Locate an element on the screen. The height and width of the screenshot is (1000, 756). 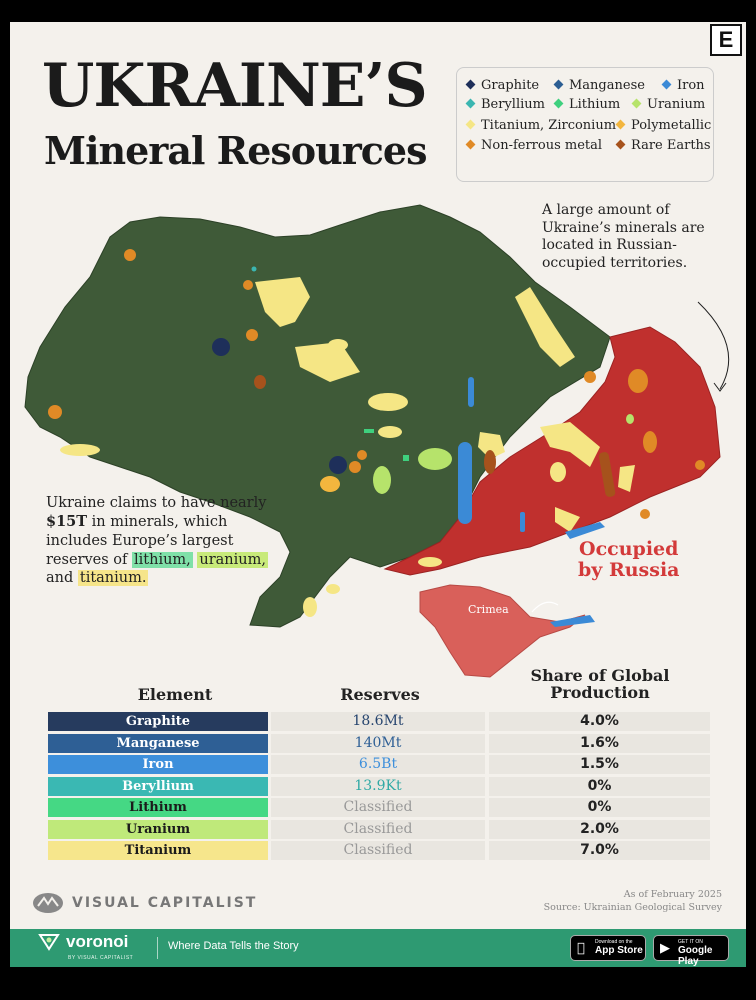
table-row: Manganese 140Mt 1.6% is located at coordinates (379, 743).